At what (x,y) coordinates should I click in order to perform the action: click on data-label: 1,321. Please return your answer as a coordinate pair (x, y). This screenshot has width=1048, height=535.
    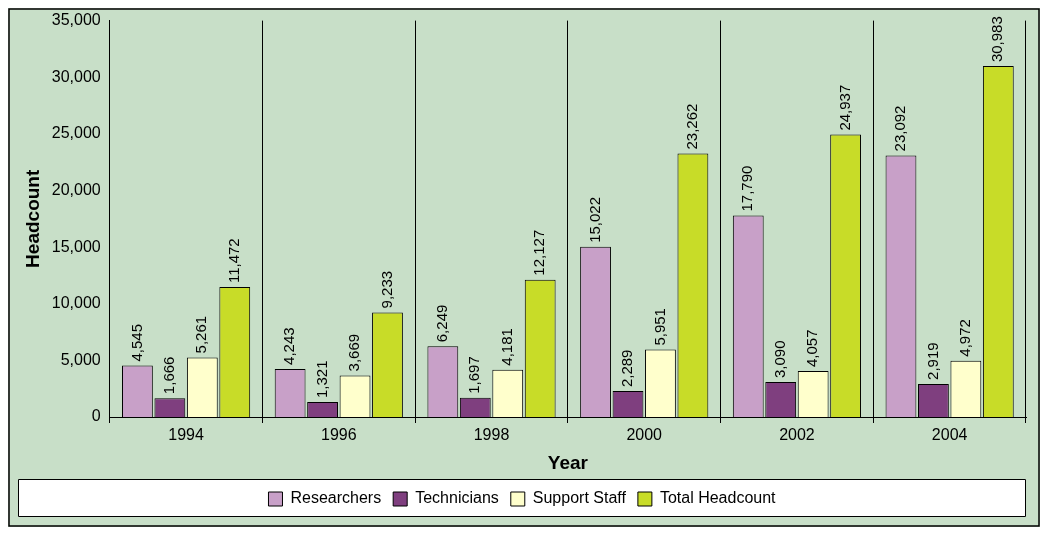
    Looking at the image, I should click on (321, 379).